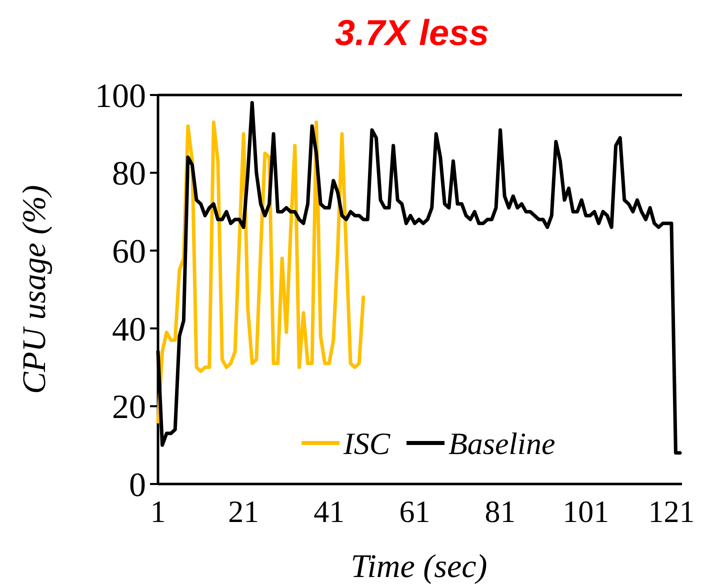 The width and height of the screenshot is (702, 586). I want to click on x-tick-label: 121, so click(671, 511).